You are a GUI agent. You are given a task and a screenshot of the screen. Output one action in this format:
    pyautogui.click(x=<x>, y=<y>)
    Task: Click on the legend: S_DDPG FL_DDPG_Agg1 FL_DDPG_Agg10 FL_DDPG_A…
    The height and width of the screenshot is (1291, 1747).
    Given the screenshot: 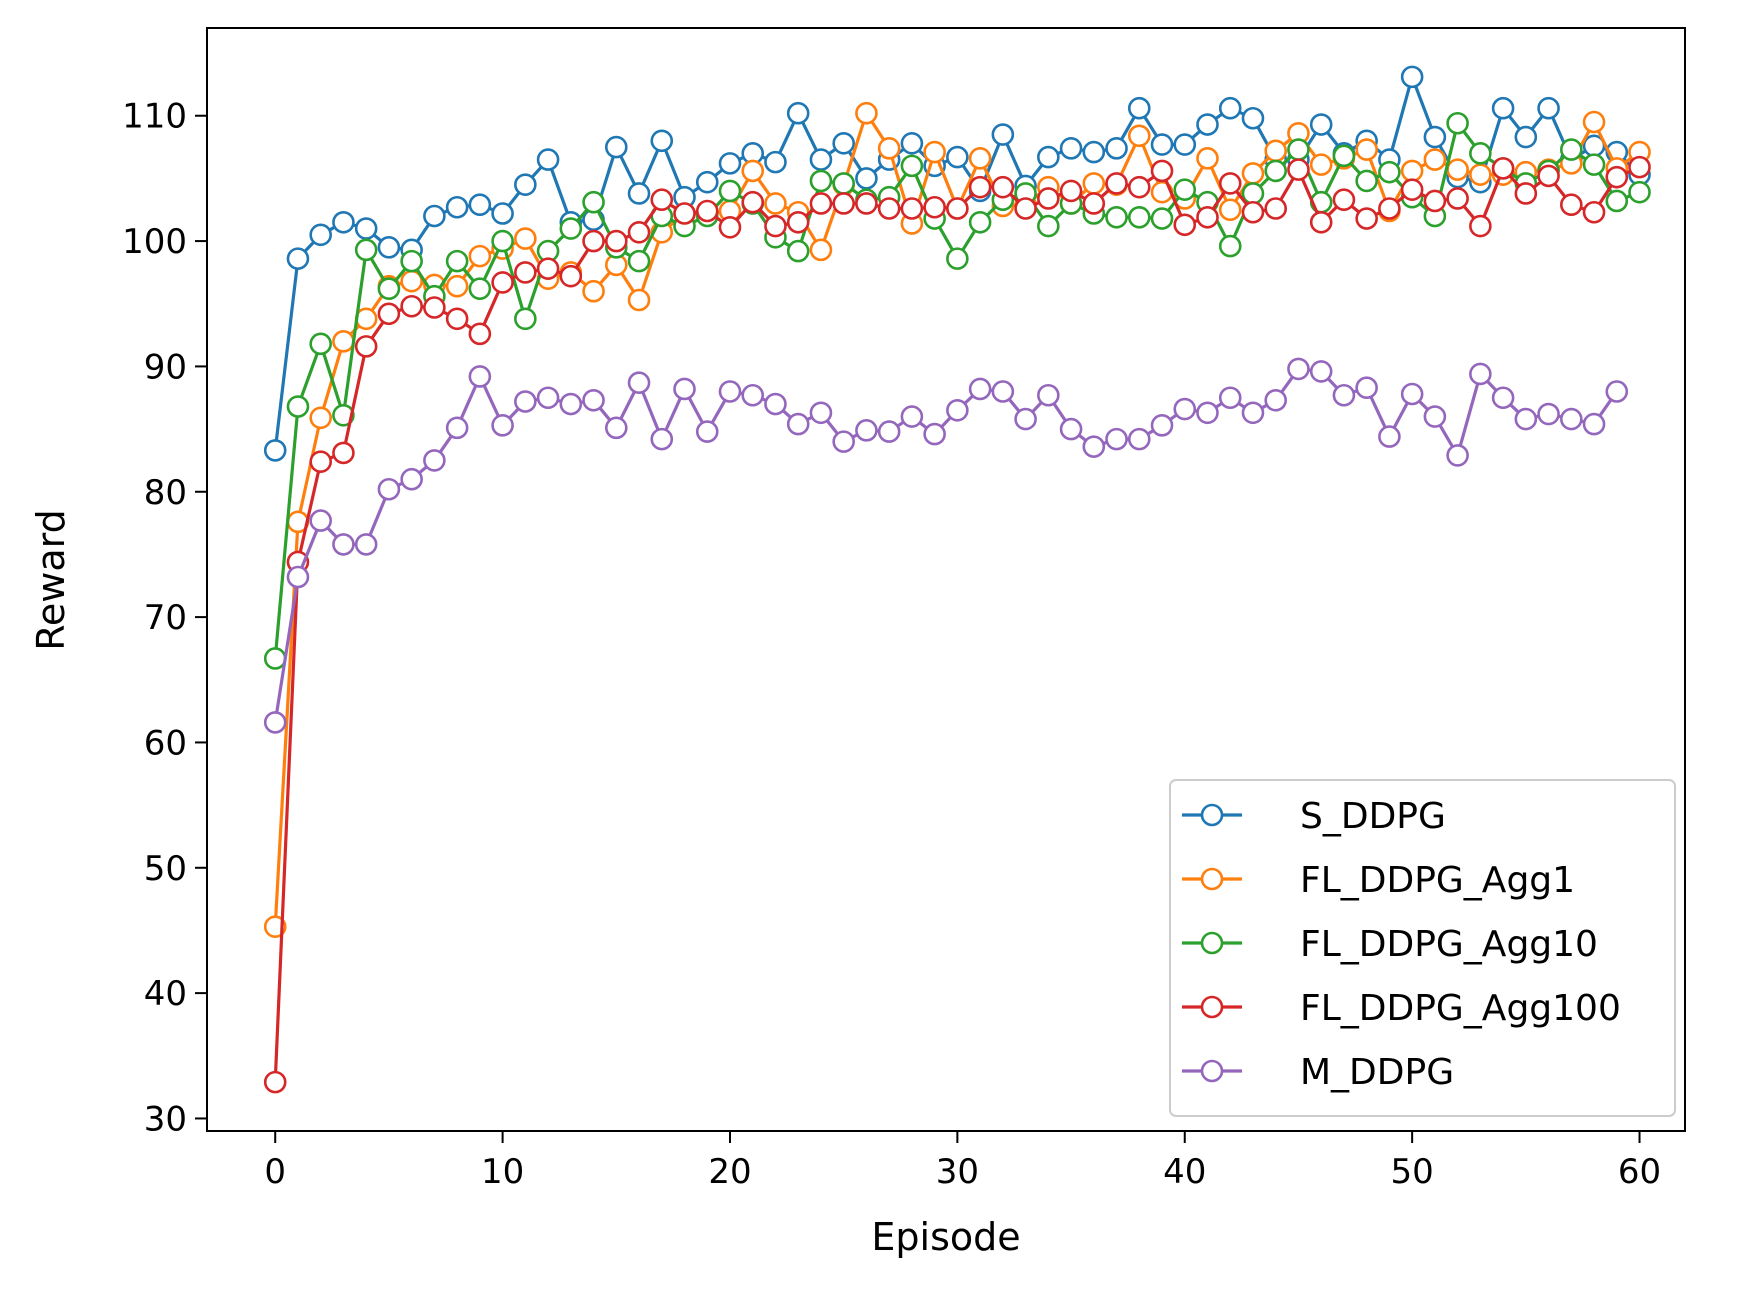 What is the action you would take?
    pyautogui.click(x=1422, y=948)
    